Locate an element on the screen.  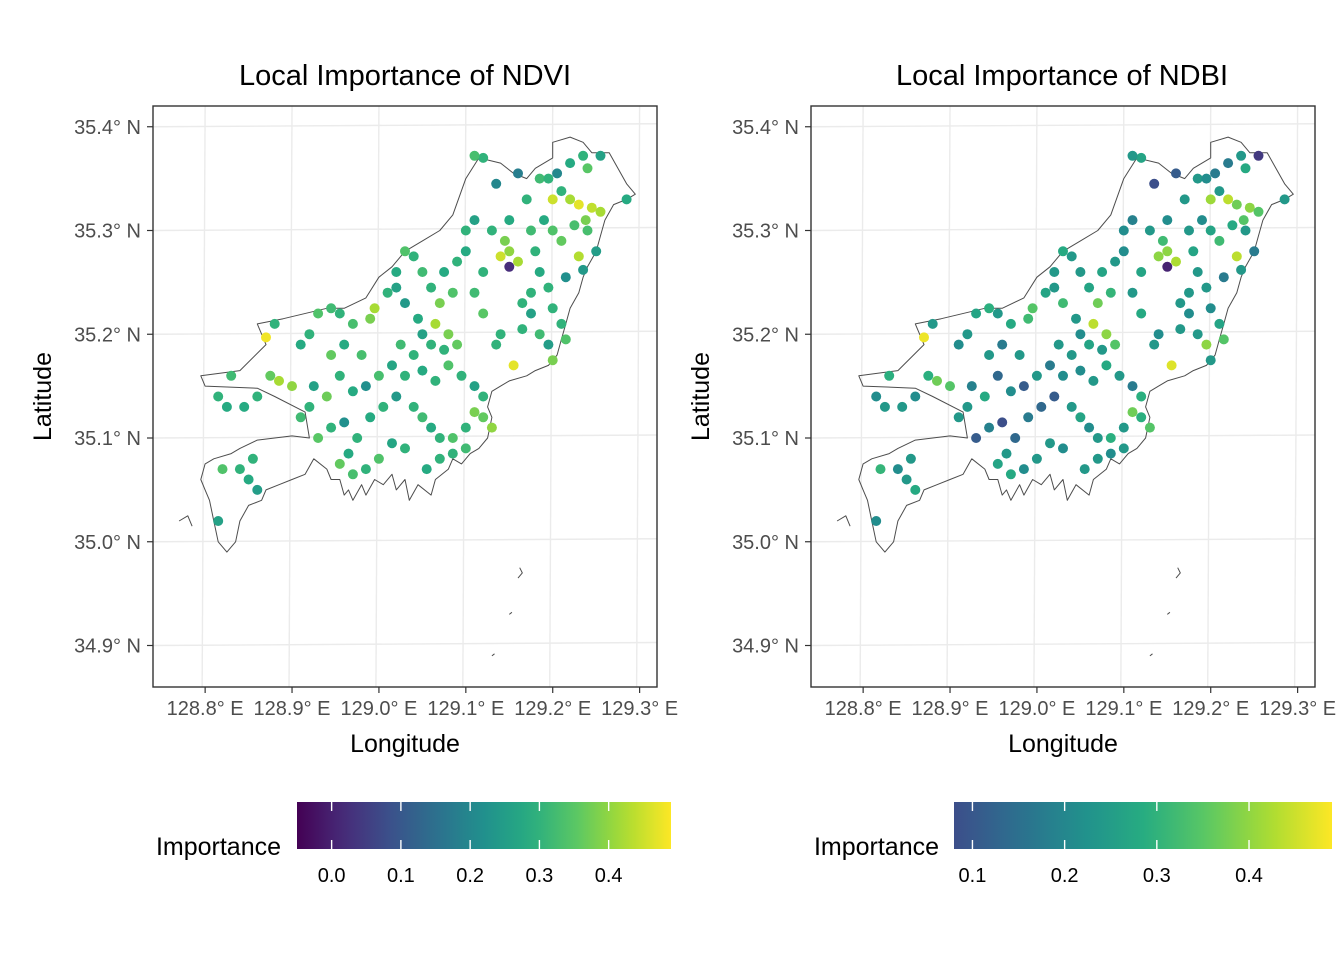
colorbar is located at coordinates (1143, 825).